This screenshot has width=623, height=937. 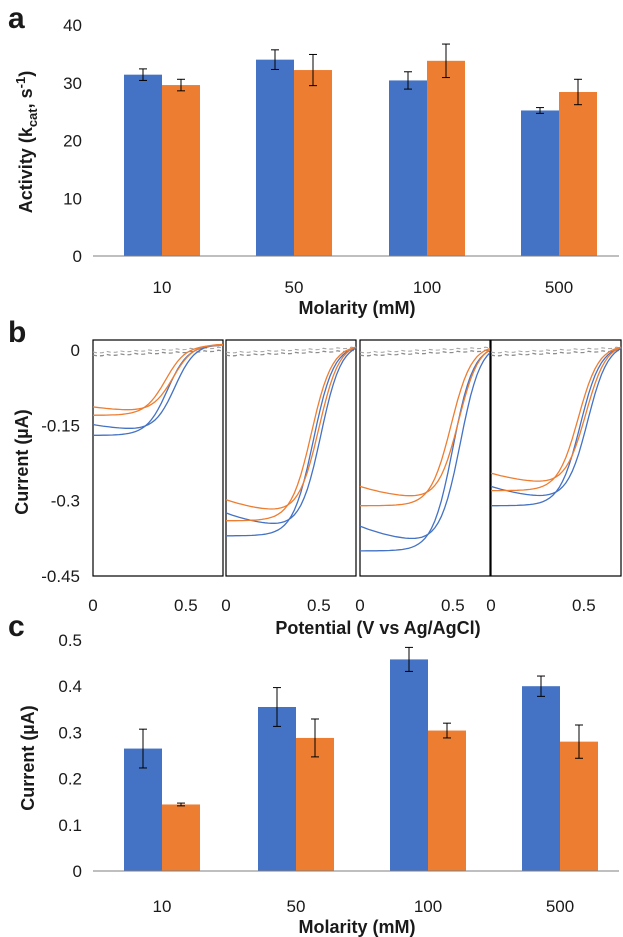 I want to click on chart-b-y-tick: -0.15, so click(x=60, y=425).